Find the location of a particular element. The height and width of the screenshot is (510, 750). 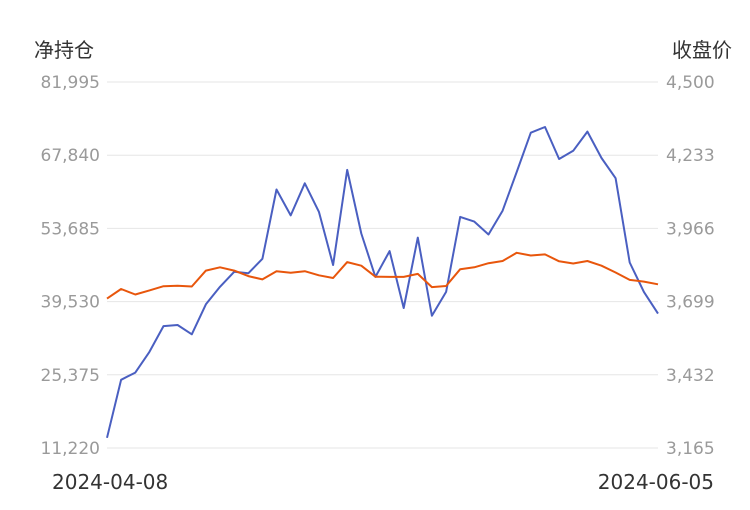

left-axis-title: 净持仓 is located at coordinates (64, 50).